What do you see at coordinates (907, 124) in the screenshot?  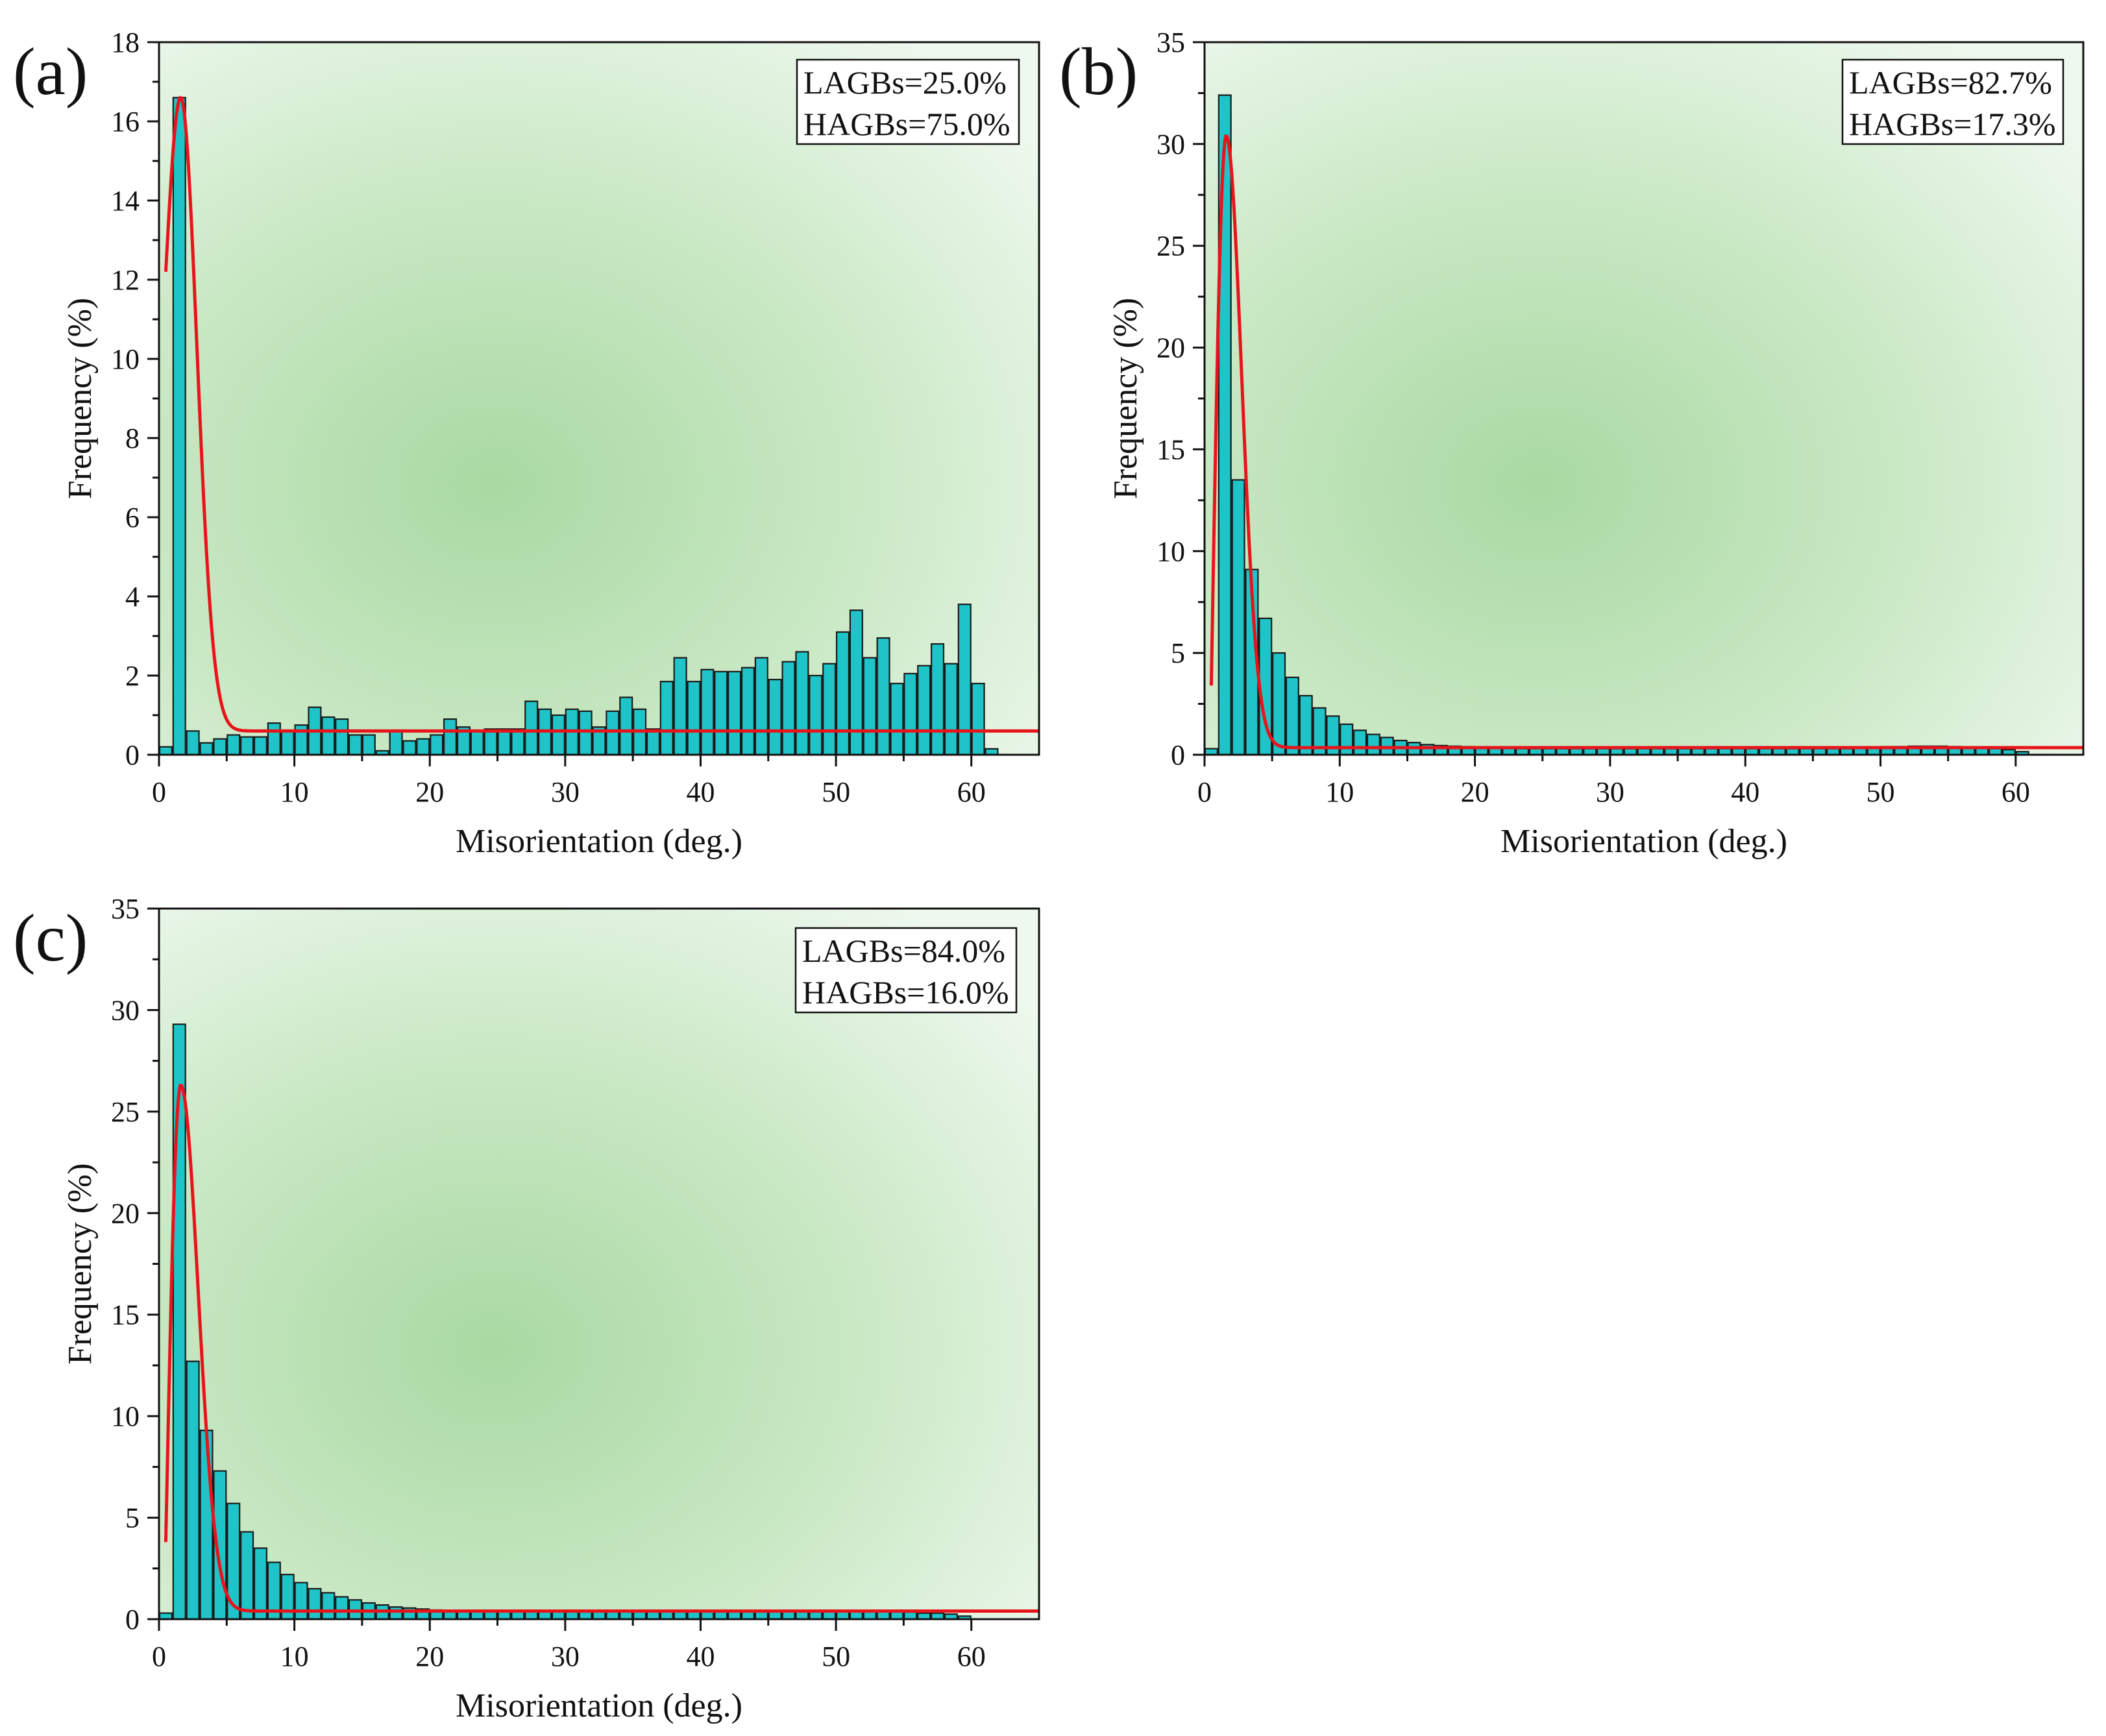 I see `legend-hagbs: HAGBs=75.0%` at bounding box center [907, 124].